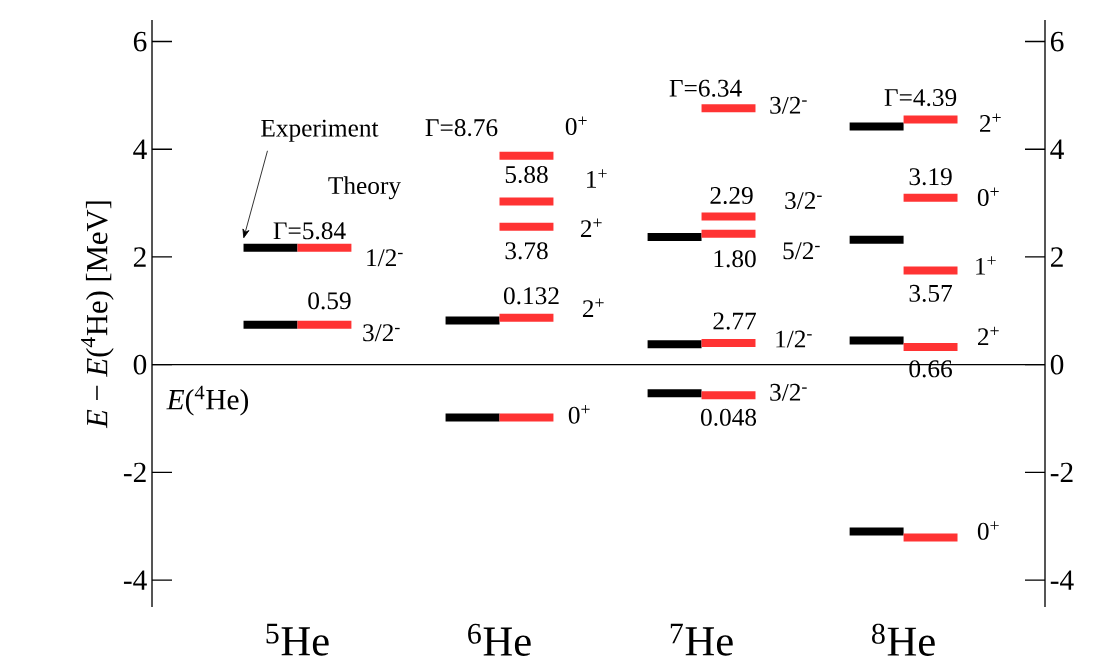 This screenshot has width=1101, height=667. Describe the element at coordinates (734, 321) in the screenshot. I see `annotation: 2.77` at that location.